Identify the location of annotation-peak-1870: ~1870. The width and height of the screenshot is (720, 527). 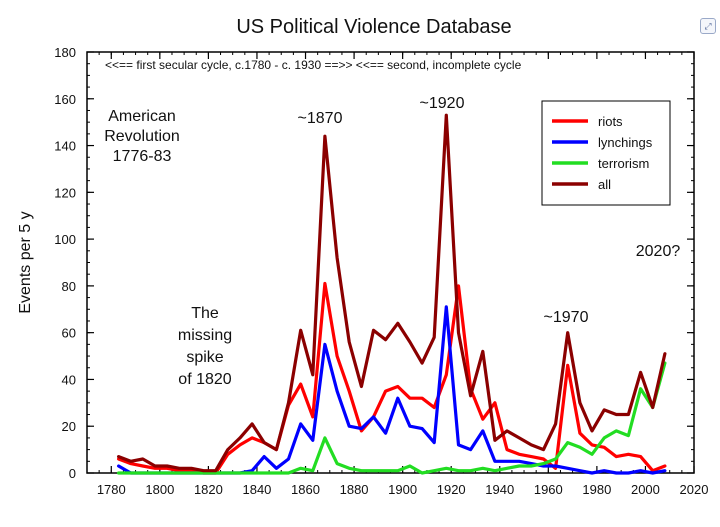
(320, 118).